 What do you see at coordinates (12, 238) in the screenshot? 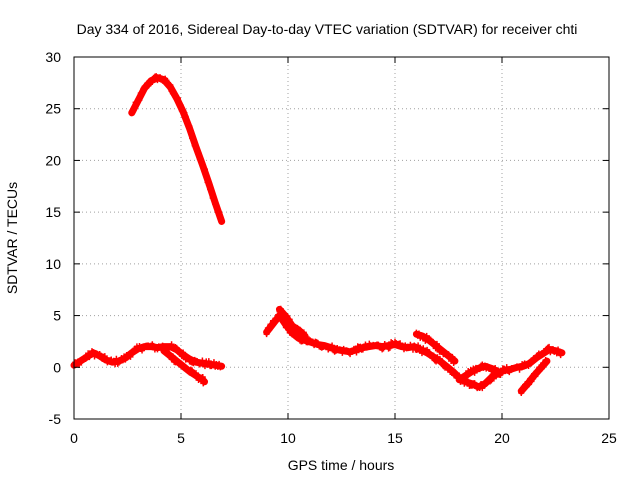
I see `y-axis-title: SDTVAR / TECUs` at bounding box center [12, 238].